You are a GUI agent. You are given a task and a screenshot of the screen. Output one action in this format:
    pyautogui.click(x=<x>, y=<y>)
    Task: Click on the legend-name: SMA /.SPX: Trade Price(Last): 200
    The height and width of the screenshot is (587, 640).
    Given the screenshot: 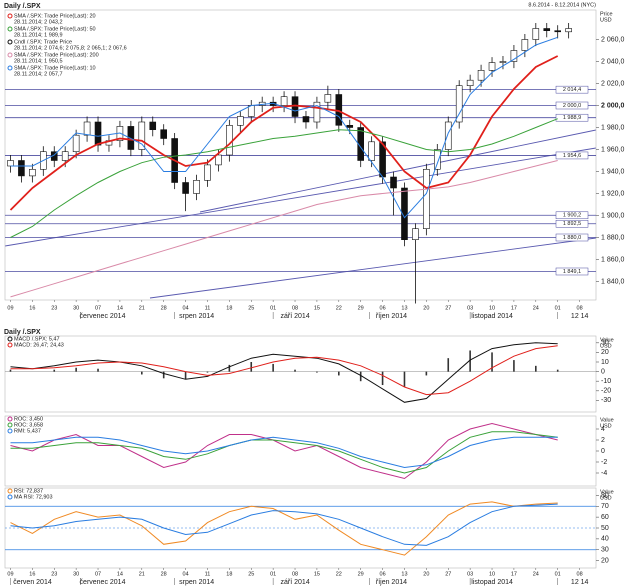 What is the action you would take?
    pyautogui.click(x=56, y=55)
    